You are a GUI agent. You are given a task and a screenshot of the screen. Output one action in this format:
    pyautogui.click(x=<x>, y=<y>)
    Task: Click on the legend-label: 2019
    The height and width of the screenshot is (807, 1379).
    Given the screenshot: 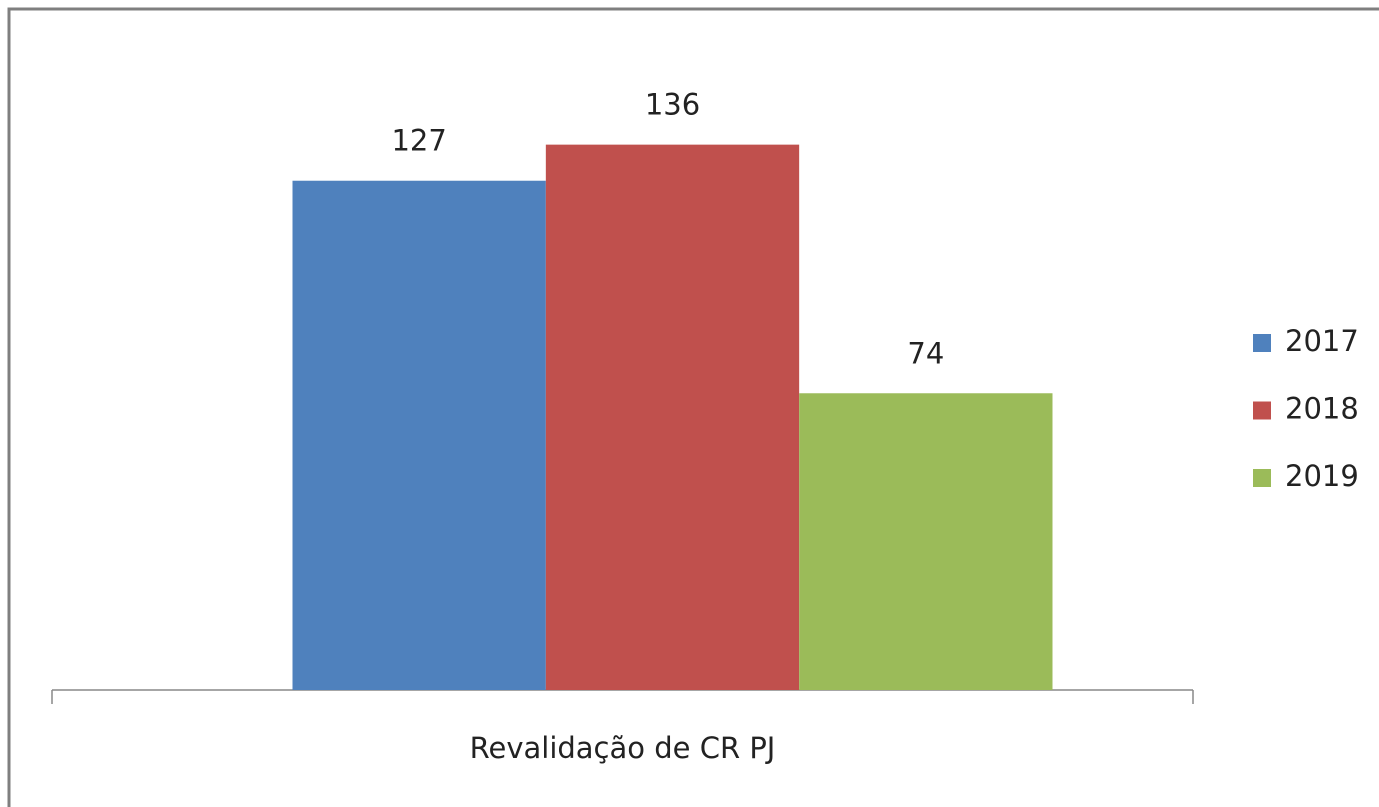 What is the action you would take?
    pyautogui.click(x=1322, y=476)
    